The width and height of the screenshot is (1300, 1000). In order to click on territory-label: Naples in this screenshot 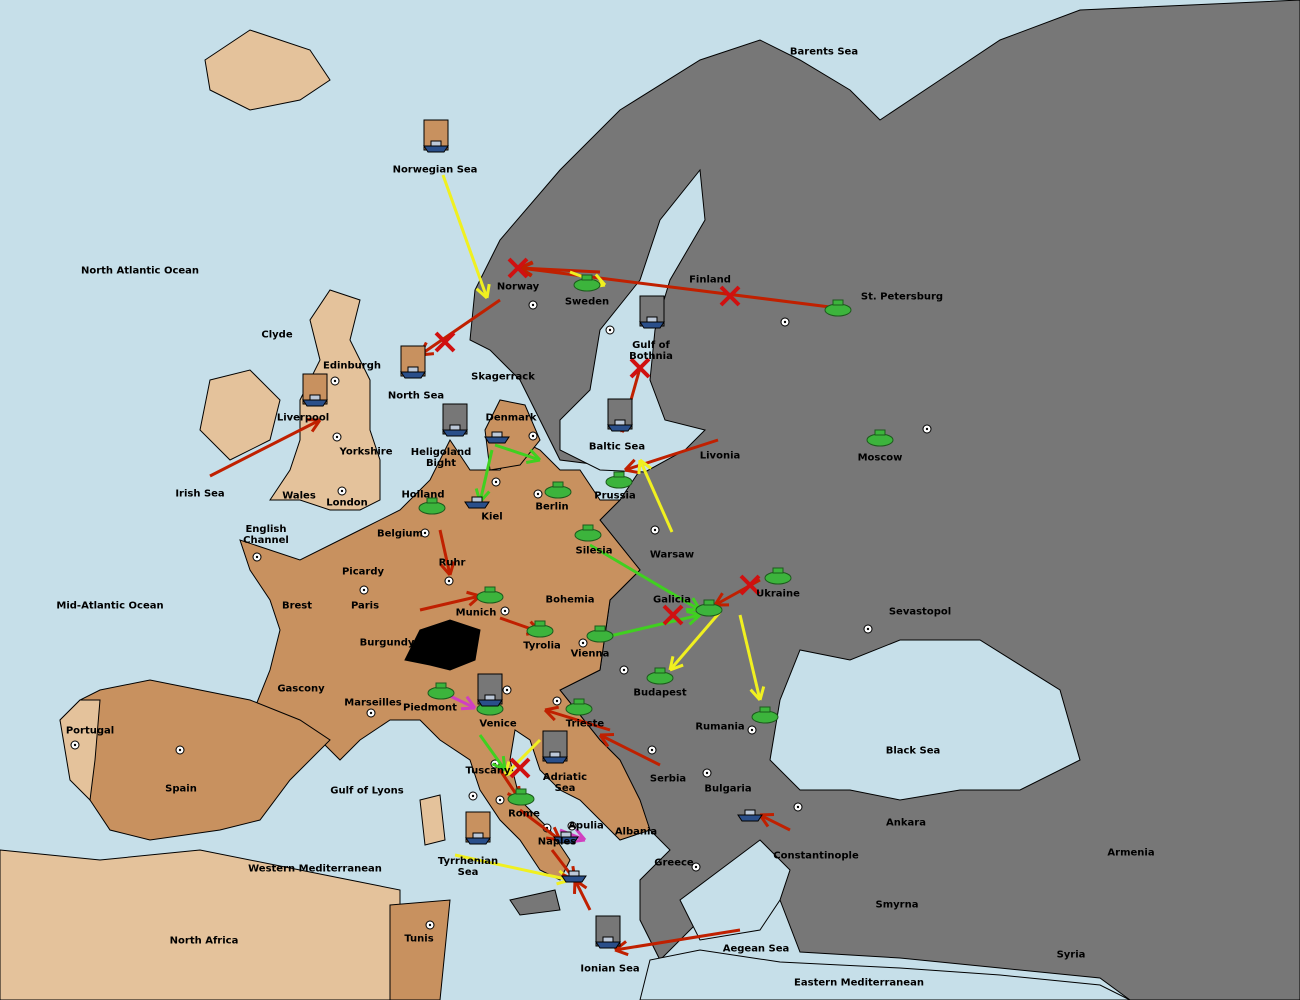, I will do `click(557, 842)`.